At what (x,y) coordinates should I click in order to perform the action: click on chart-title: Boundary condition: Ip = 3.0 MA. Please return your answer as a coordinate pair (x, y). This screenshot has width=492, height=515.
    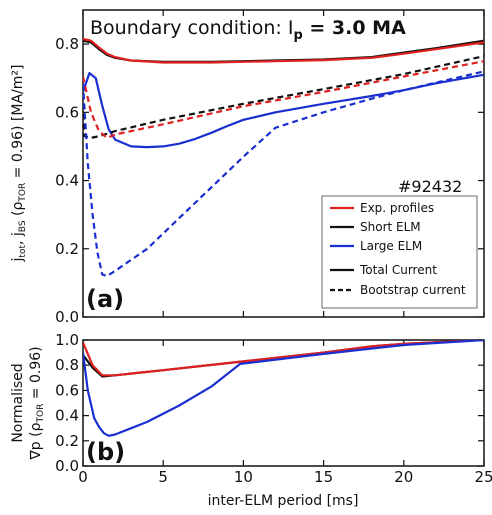
    Looking at the image, I should click on (248, 30).